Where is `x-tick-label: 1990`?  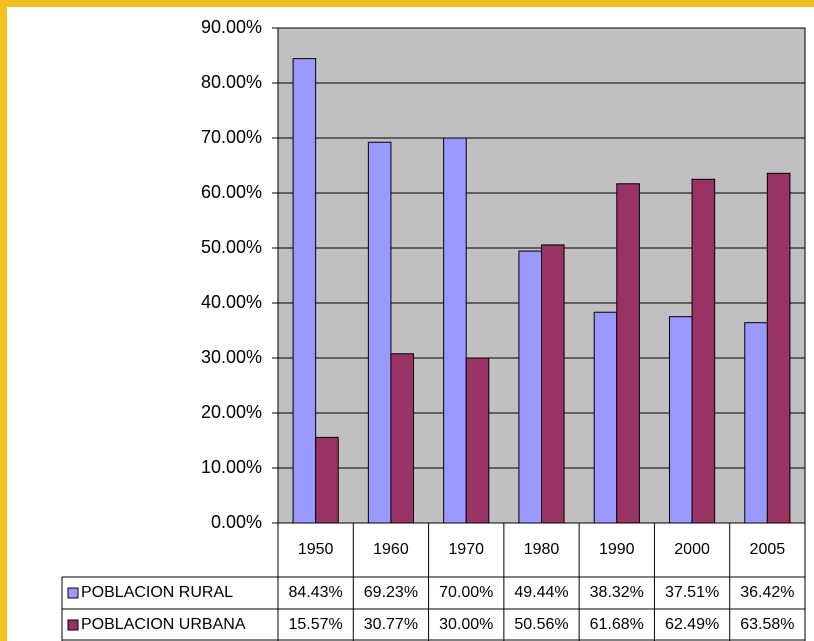 x-tick-label: 1990 is located at coordinates (617, 549).